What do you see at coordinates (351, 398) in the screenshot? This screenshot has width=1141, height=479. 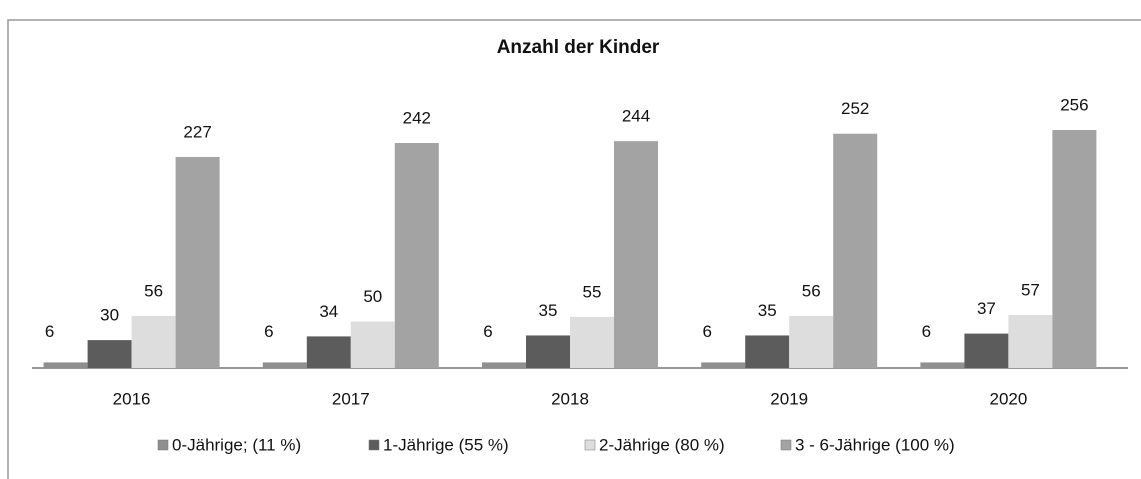 I see `x-tick-label: 2017` at bounding box center [351, 398].